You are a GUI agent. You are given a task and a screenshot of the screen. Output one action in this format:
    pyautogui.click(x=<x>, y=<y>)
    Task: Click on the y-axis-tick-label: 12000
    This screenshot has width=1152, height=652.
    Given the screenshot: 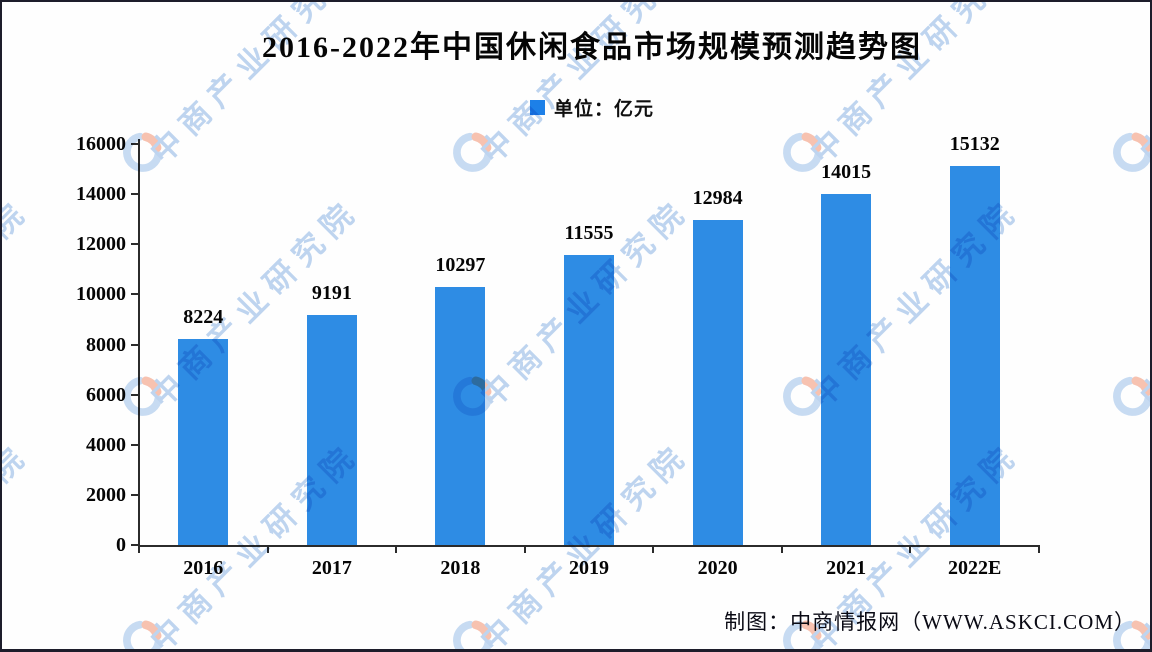 What is the action you would take?
    pyautogui.click(x=101, y=244)
    